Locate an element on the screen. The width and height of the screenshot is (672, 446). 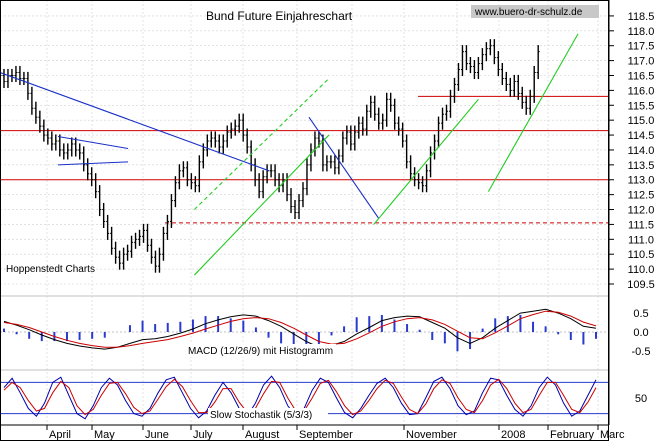
y-tick-label: 112.5 is located at coordinates (641, 196).